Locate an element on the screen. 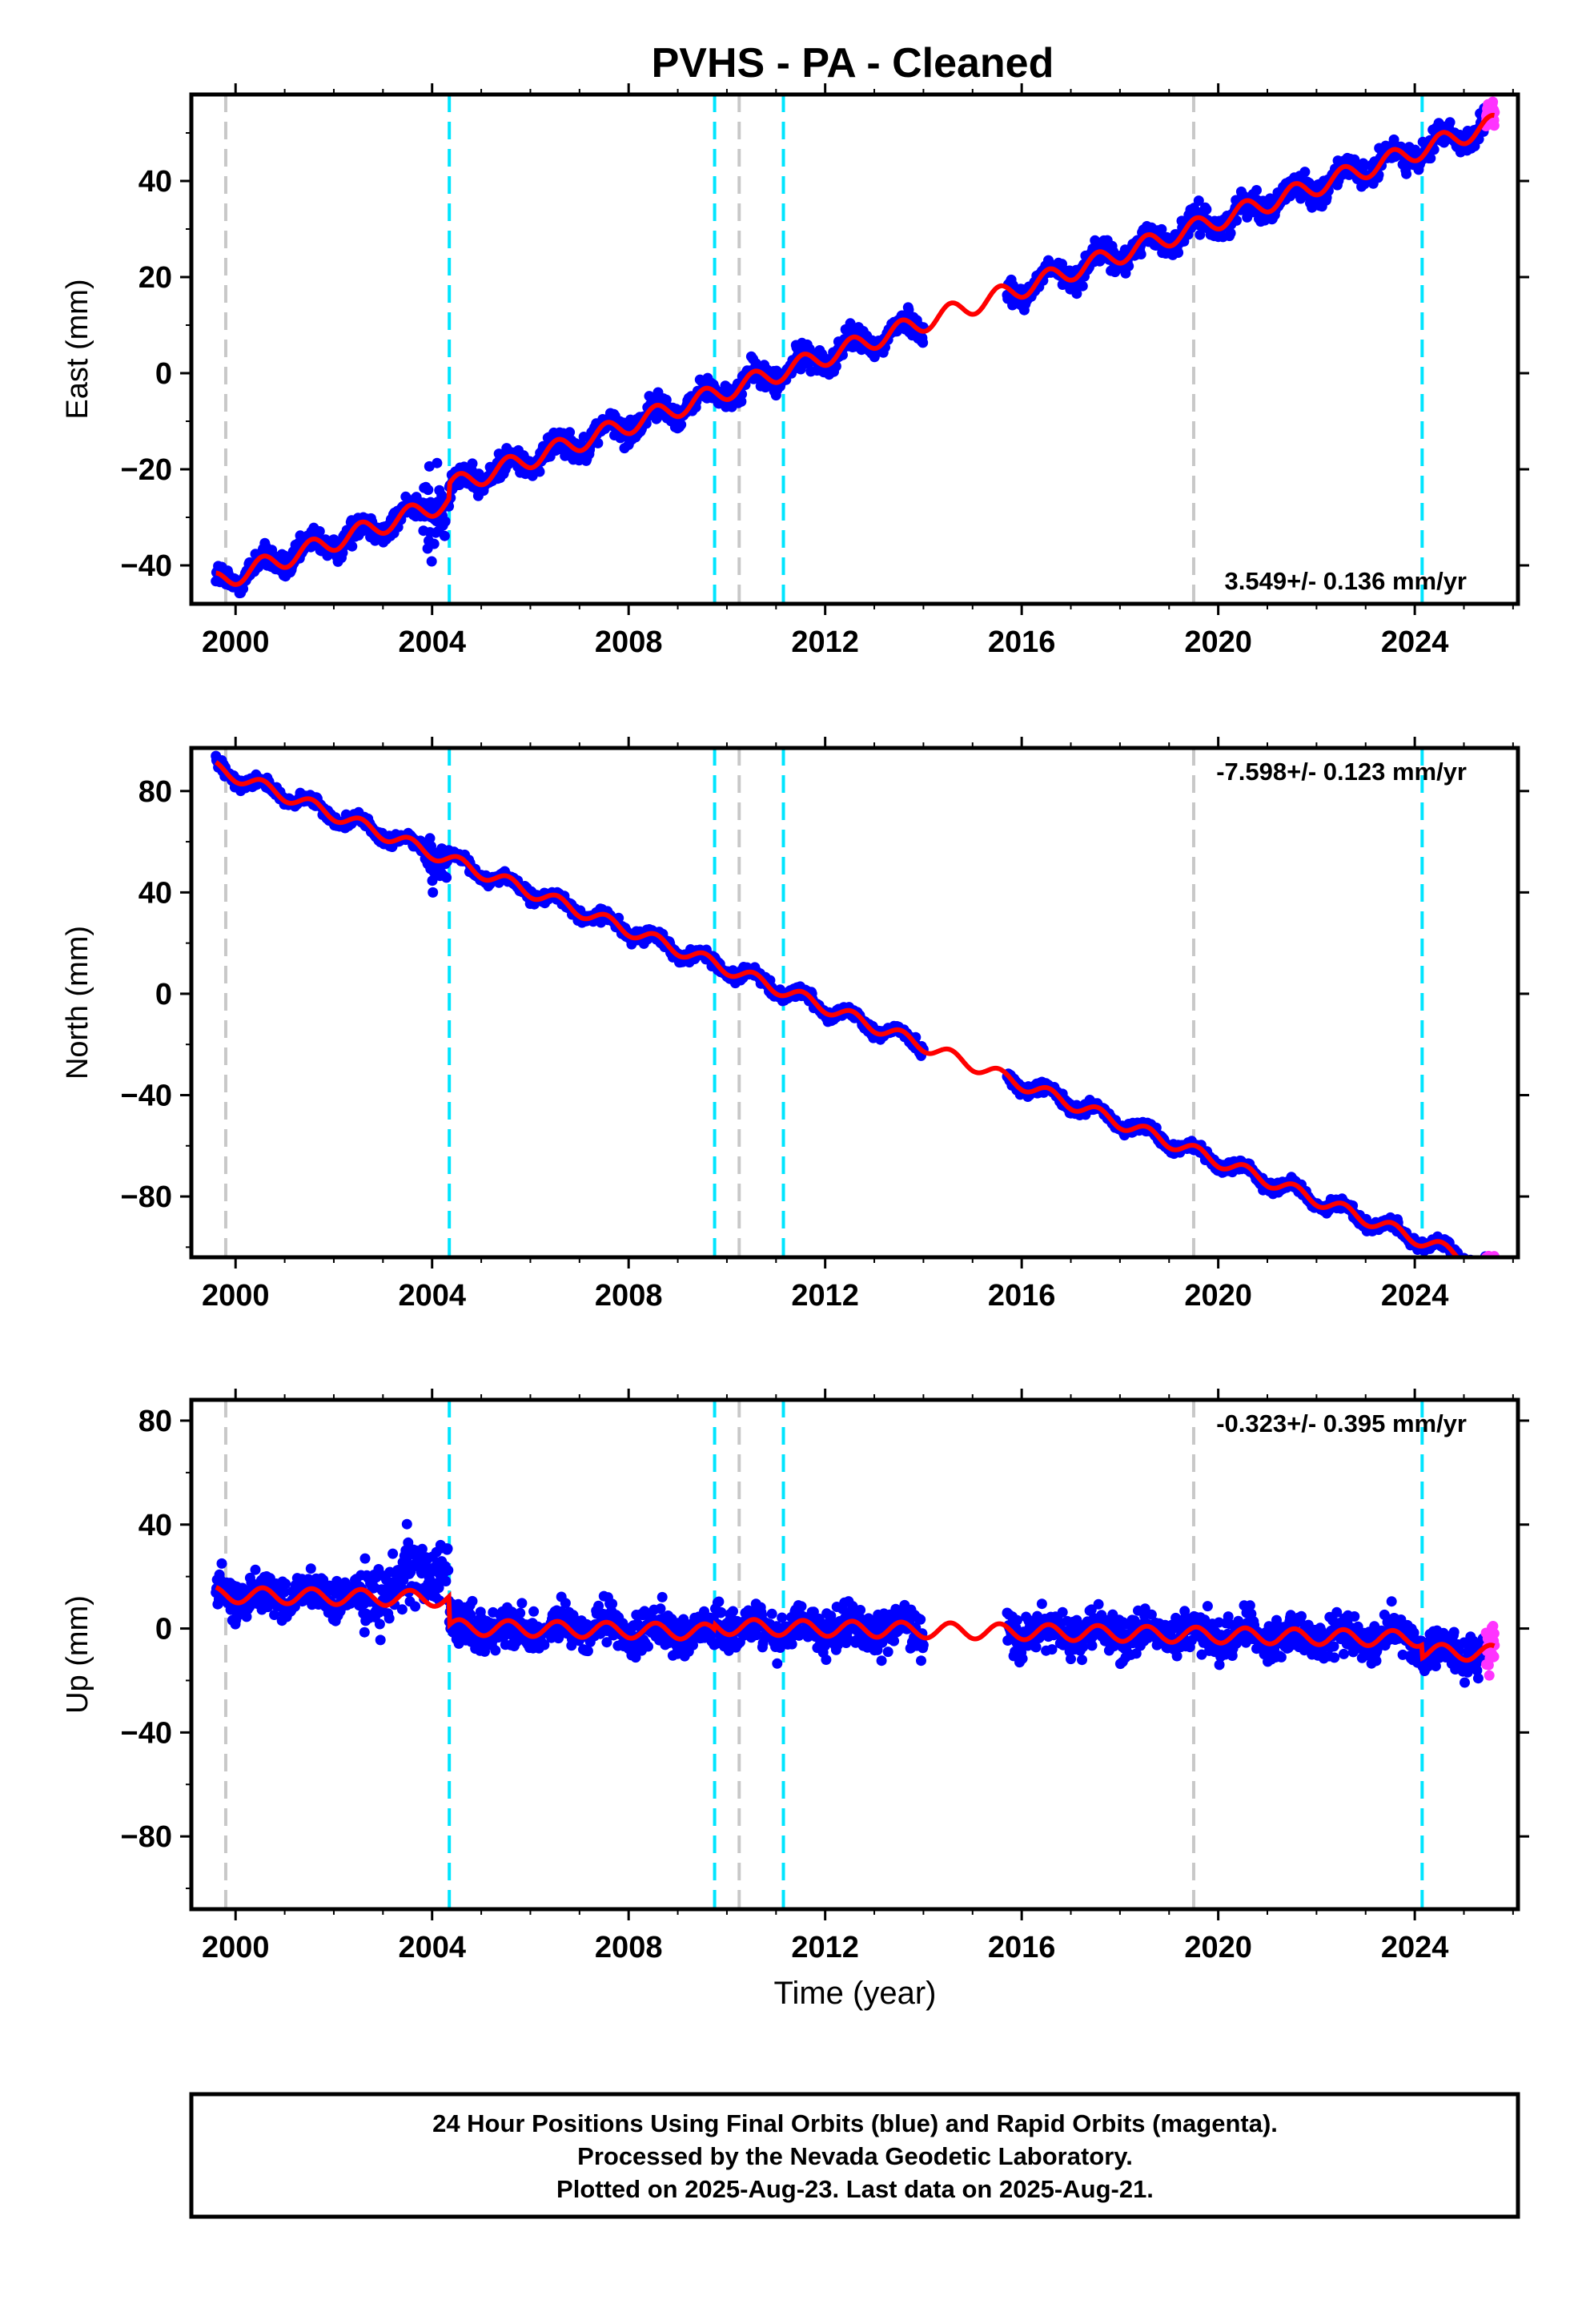  y-tick-label: −20 is located at coordinates (146, 470).